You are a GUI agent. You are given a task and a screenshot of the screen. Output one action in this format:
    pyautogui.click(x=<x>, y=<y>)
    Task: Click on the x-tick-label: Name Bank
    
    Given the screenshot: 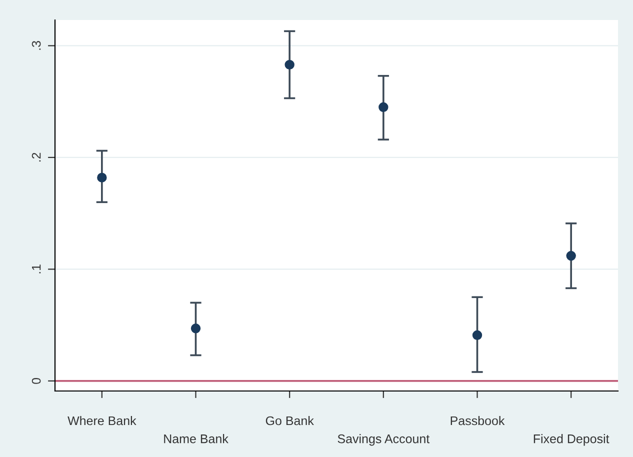 What is the action you would take?
    pyautogui.click(x=196, y=439)
    